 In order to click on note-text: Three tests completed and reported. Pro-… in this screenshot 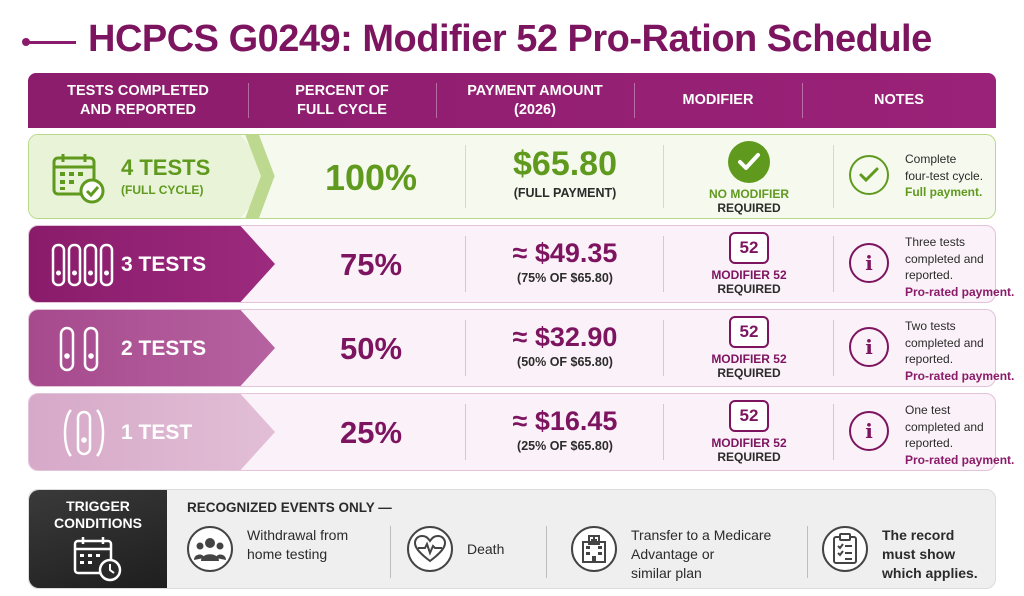, I will do `click(962, 267)`.